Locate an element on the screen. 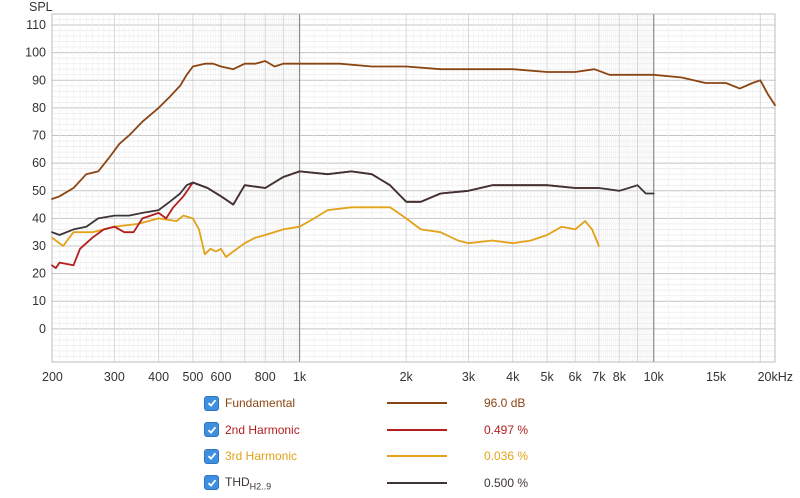 The width and height of the screenshot is (800, 498). x-tick-label: 400 is located at coordinates (158, 377).